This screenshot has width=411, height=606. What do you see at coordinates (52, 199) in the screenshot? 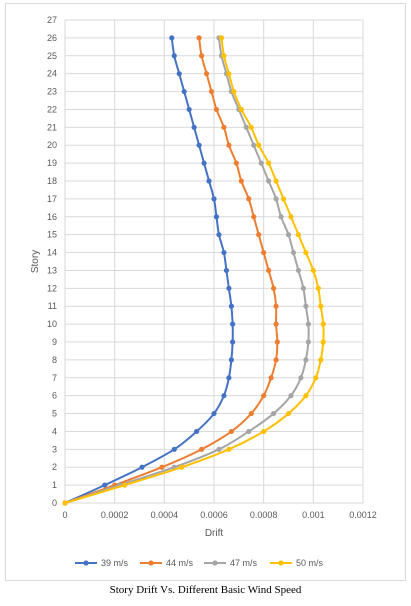
I see `y-tick-label: 17` at bounding box center [52, 199].